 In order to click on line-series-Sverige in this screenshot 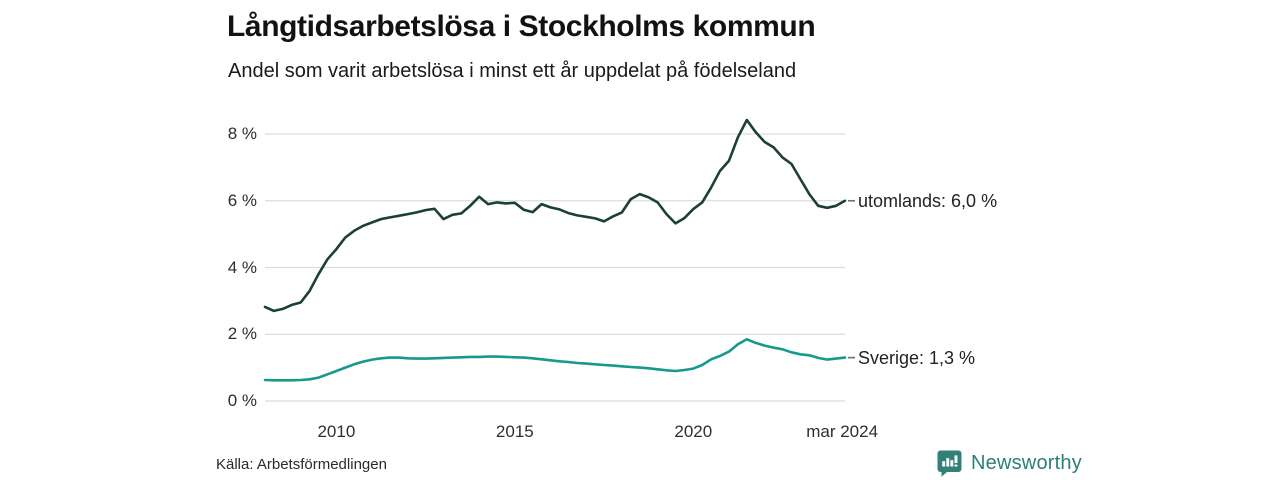, I will do `click(555, 359)`.